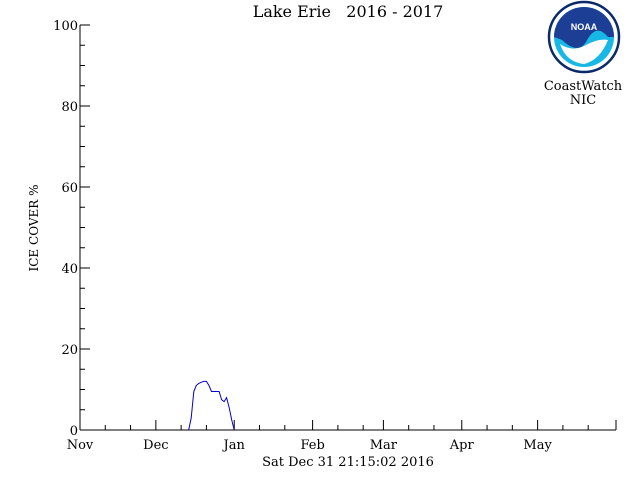 This screenshot has width=640, height=480. What do you see at coordinates (583, 86) in the screenshot?
I see `org-name: CoastWatch` at bounding box center [583, 86].